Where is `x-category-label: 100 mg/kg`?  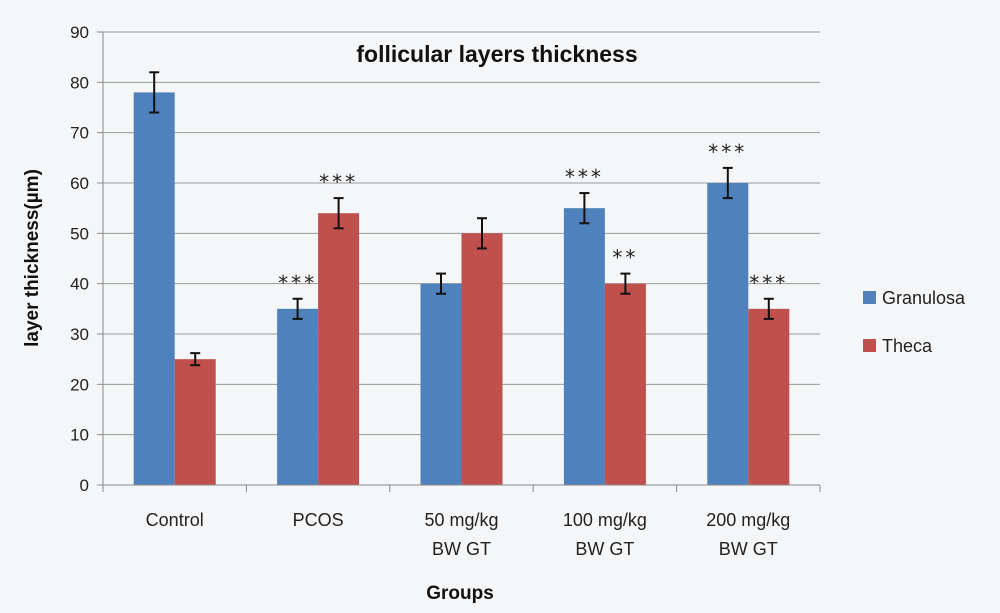
x-category-label: 100 mg/kg is located at coordinates (605, 520).